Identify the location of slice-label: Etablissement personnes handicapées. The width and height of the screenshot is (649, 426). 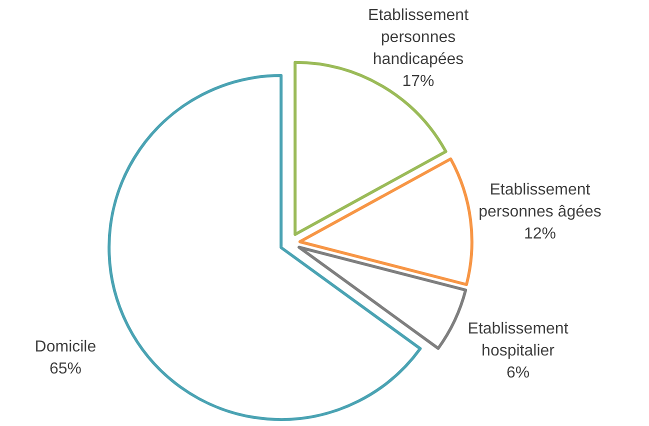
(419, 37).